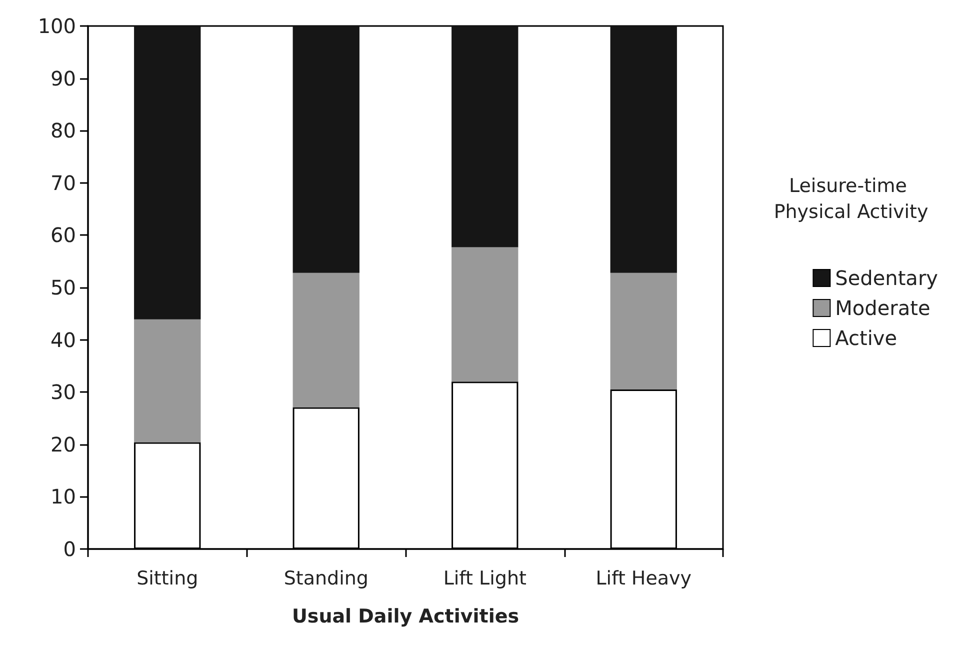  What do you see at coordinates (326, 579) in the screenshot?
I see `x-tick-label: Standing` at bounding box center [326, 579].